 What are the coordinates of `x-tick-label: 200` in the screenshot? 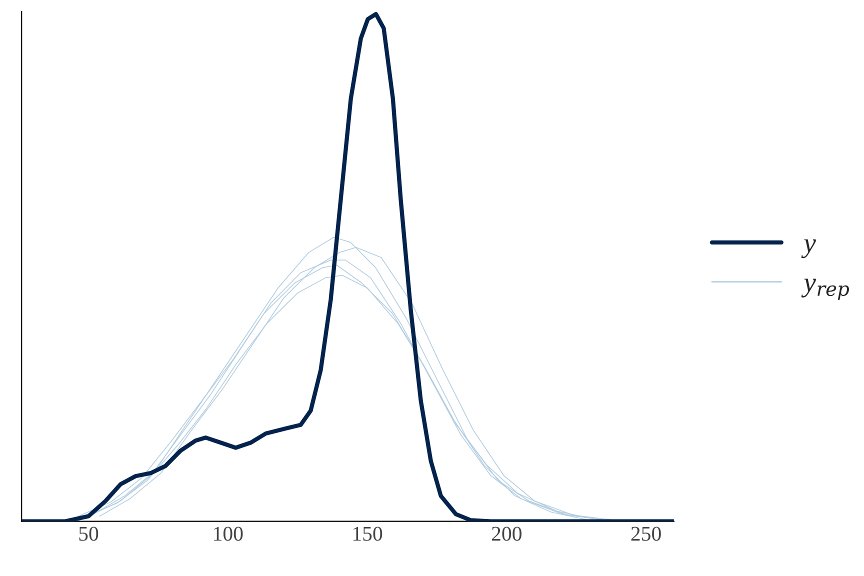 It's located at (507, 533).